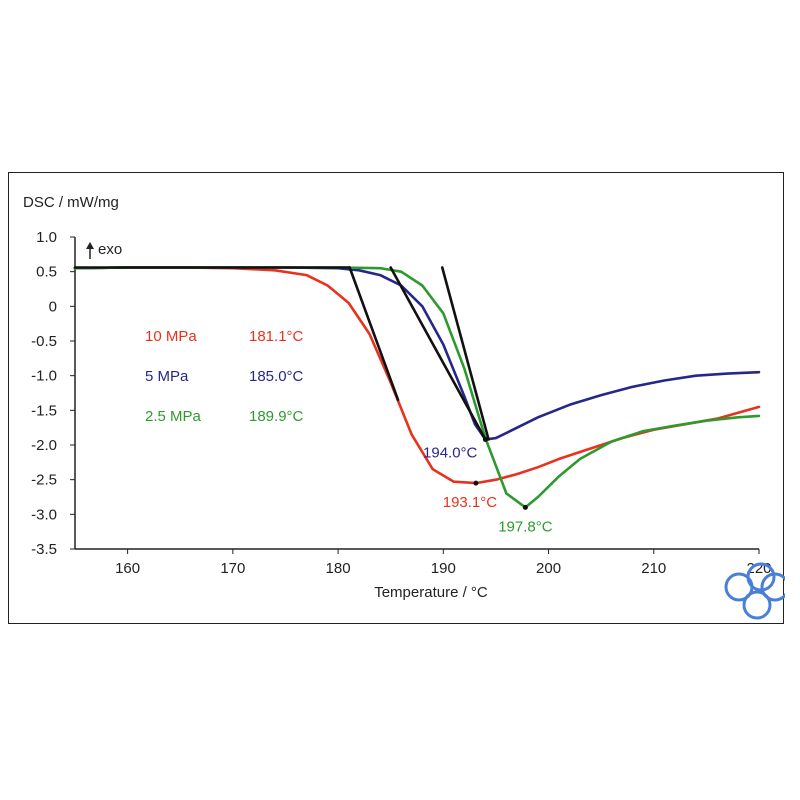  Describe the element at coordinates (44, 341) in the screenshot. I see `y-tick-label: -0.5` at that location.